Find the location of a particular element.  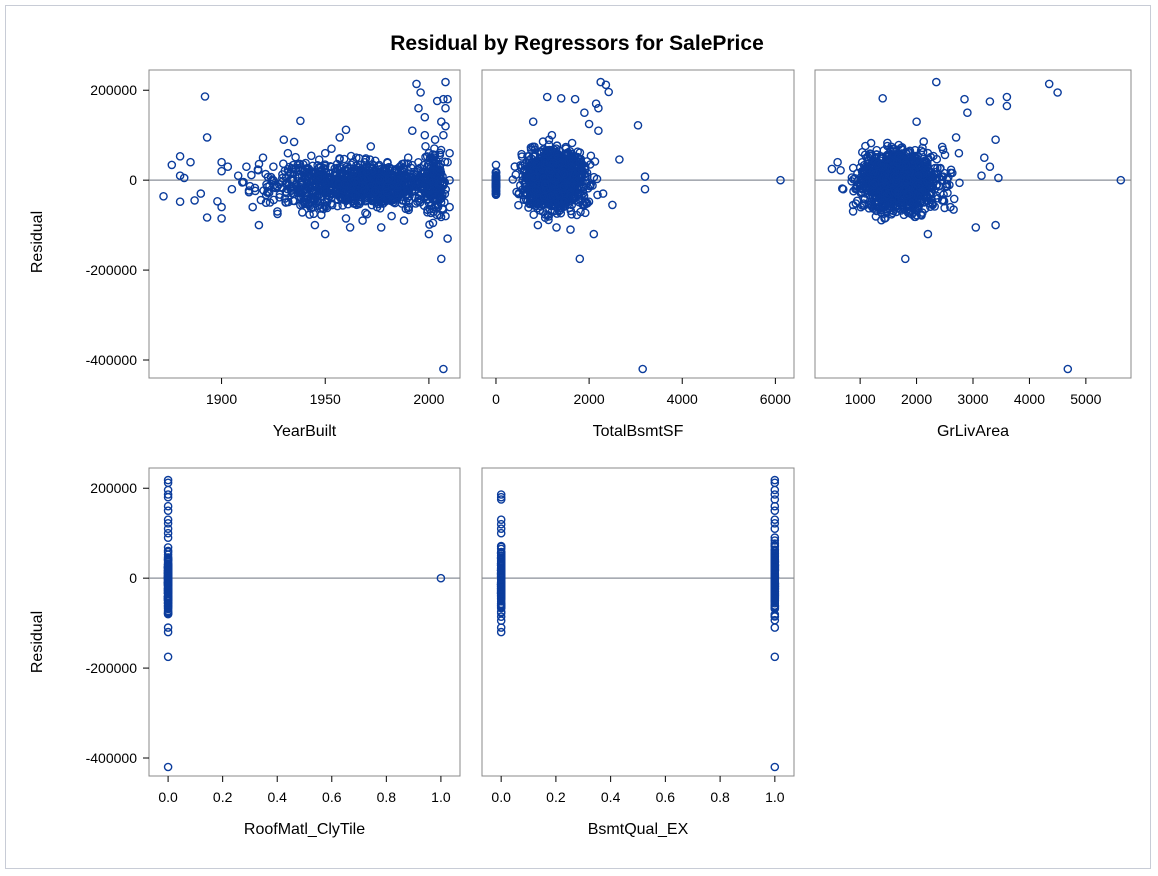

marker-group is located at coordinates (976, 225).